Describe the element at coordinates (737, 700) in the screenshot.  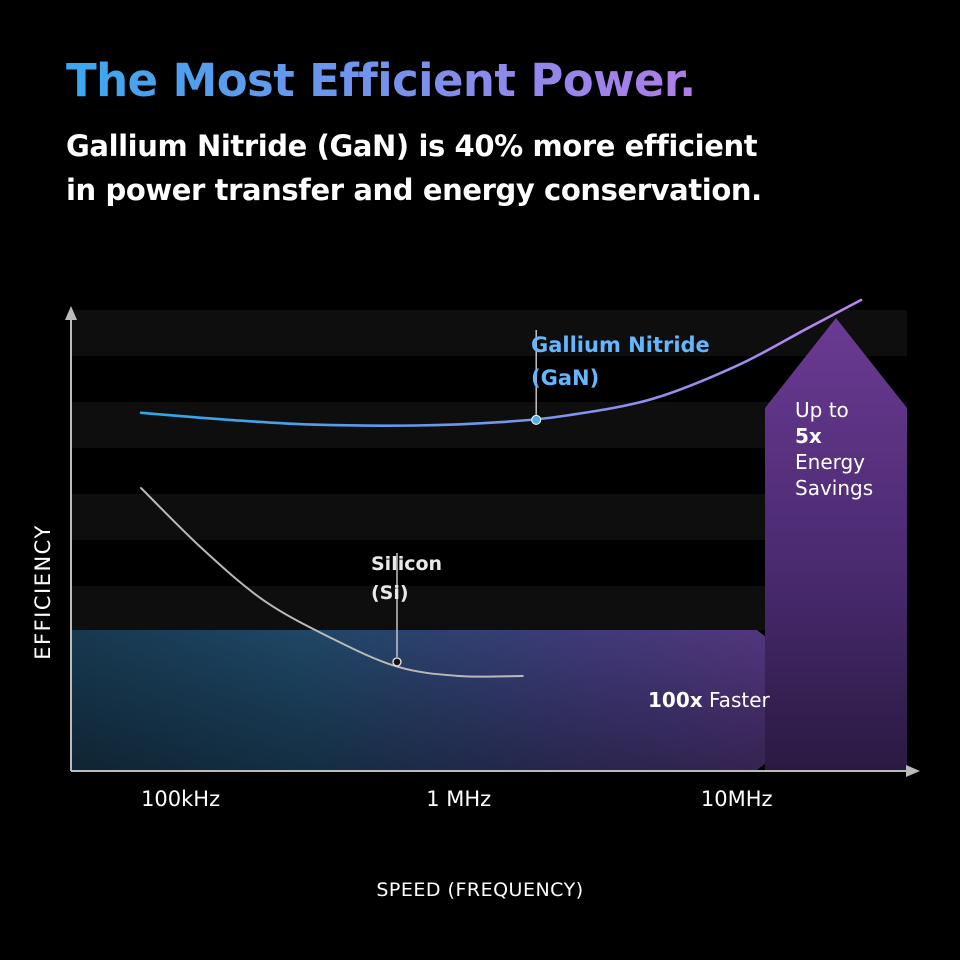
I see `faster-text: Faster` at that location.